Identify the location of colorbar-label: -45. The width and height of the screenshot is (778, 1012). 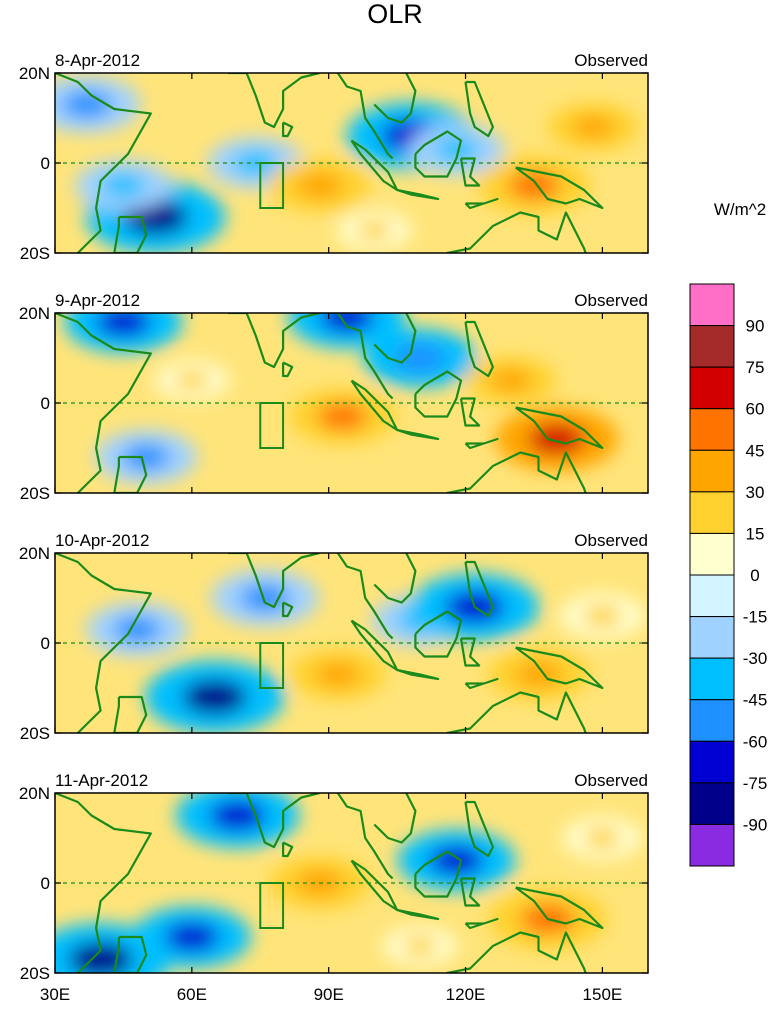
(755, 700).